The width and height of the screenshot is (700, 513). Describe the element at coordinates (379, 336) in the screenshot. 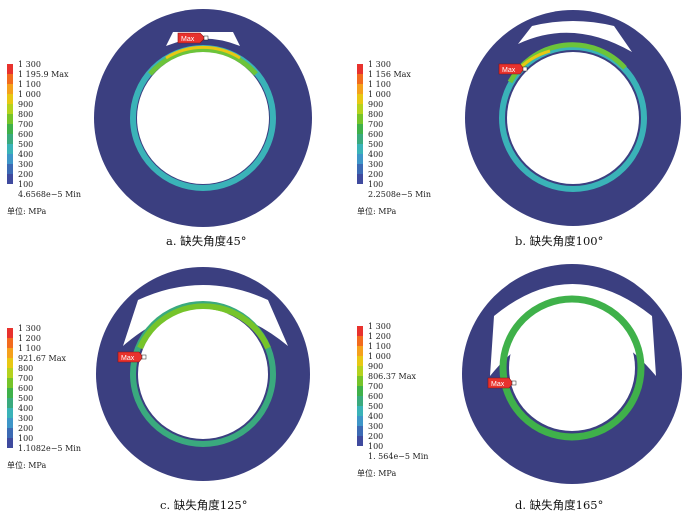

I see `legend-label: 1 200` at that location.